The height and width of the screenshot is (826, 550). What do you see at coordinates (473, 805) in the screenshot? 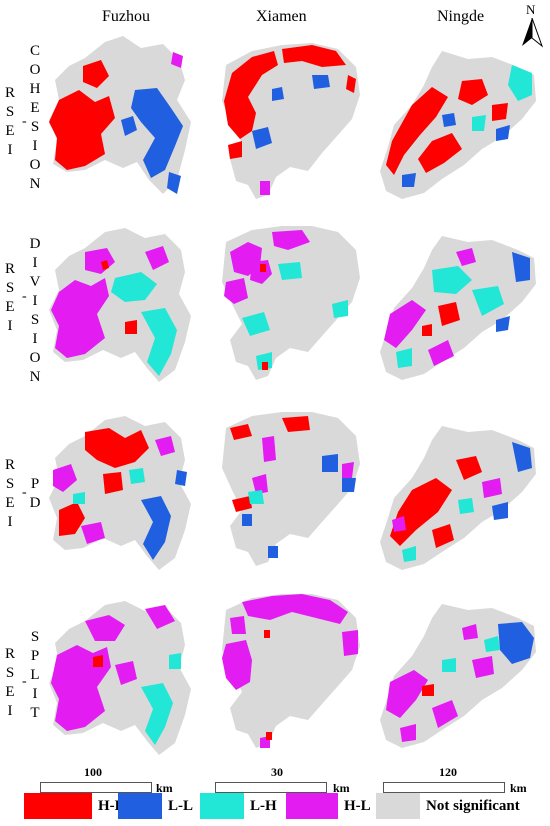
I see `legend-label-ns: Not significant` at bounding box center [473, 805].